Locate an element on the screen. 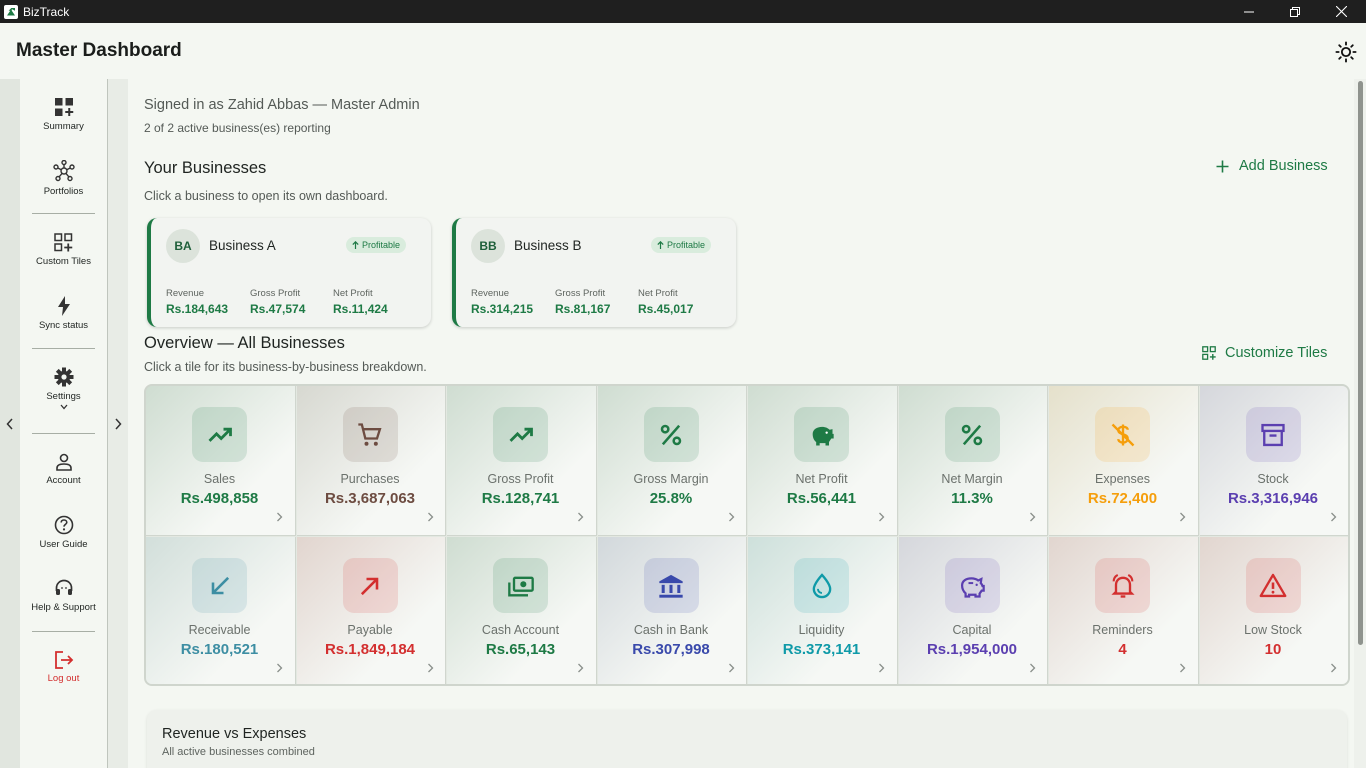  customize-tiles-button: Customize Tiles is located at coordinates (1264, 353).